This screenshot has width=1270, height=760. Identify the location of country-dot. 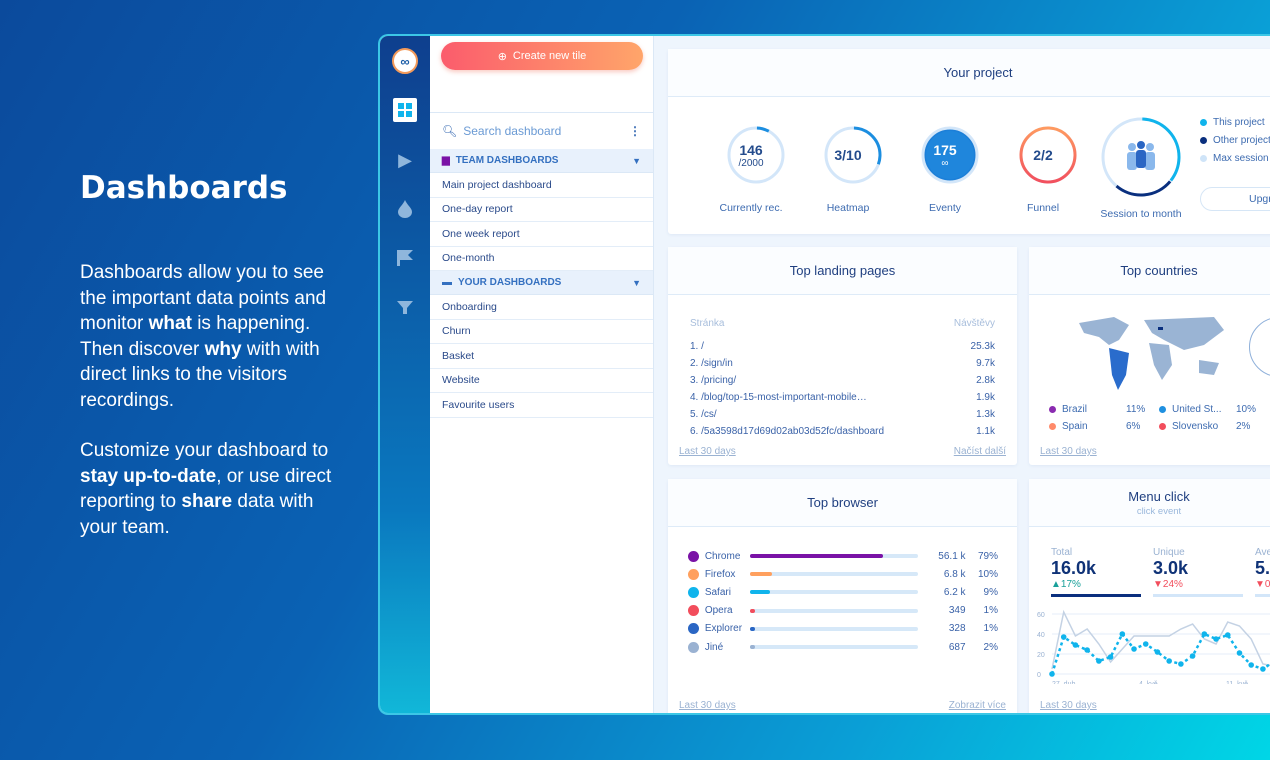
(1052, 409).